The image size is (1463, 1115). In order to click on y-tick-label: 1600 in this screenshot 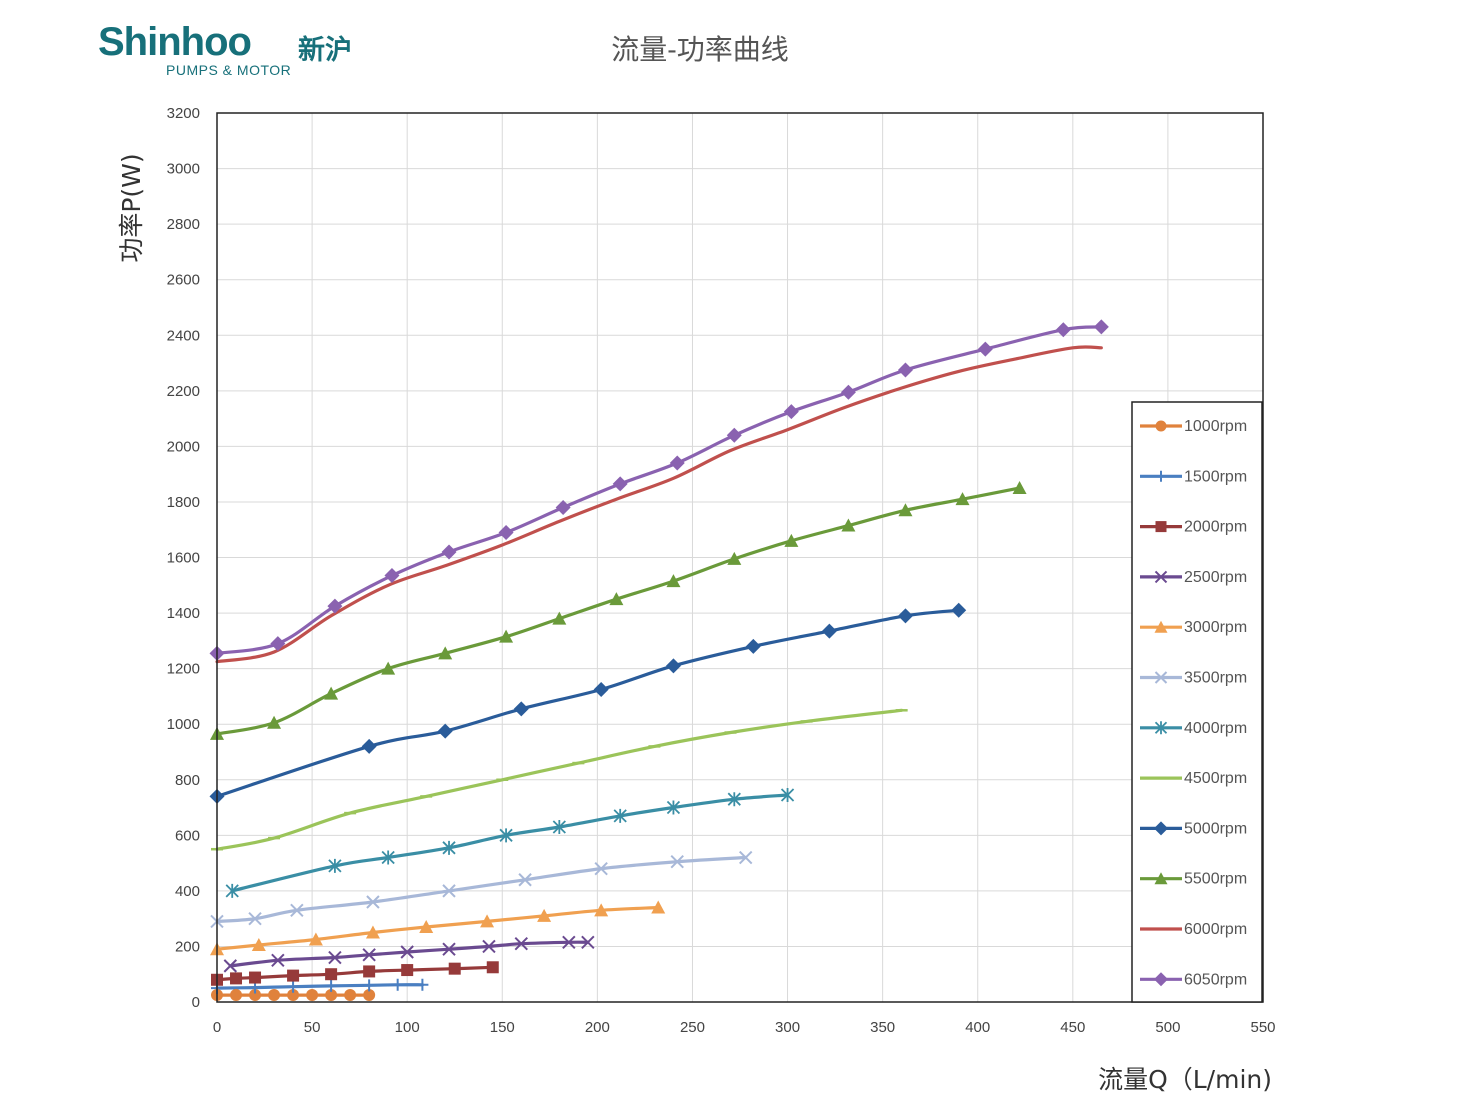, I will do `click(183, 558)`.